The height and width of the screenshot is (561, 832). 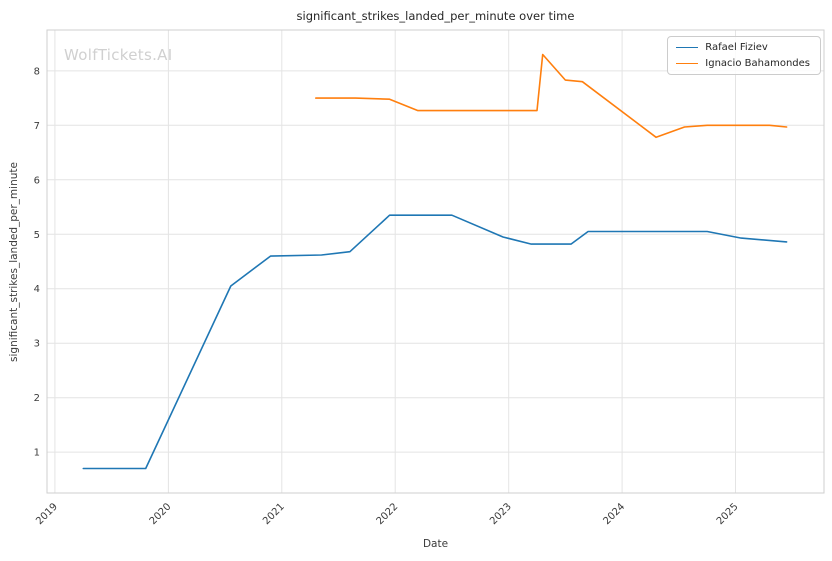 I want to click on y-tick-label: 6, so click(x=37, y=180).